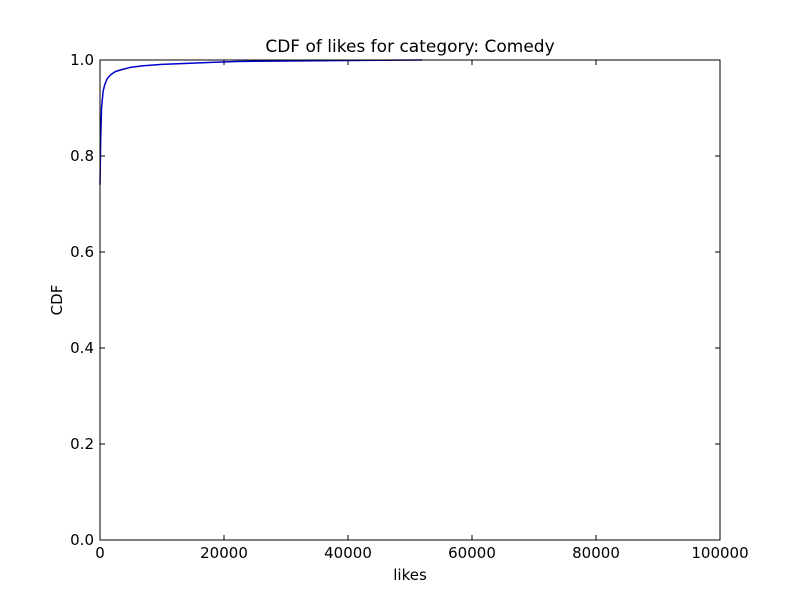  What do you see at coordinates (224, 553) in the screenshot?
I see `x-tick-label: 20000` at bounding box center [224, 553].